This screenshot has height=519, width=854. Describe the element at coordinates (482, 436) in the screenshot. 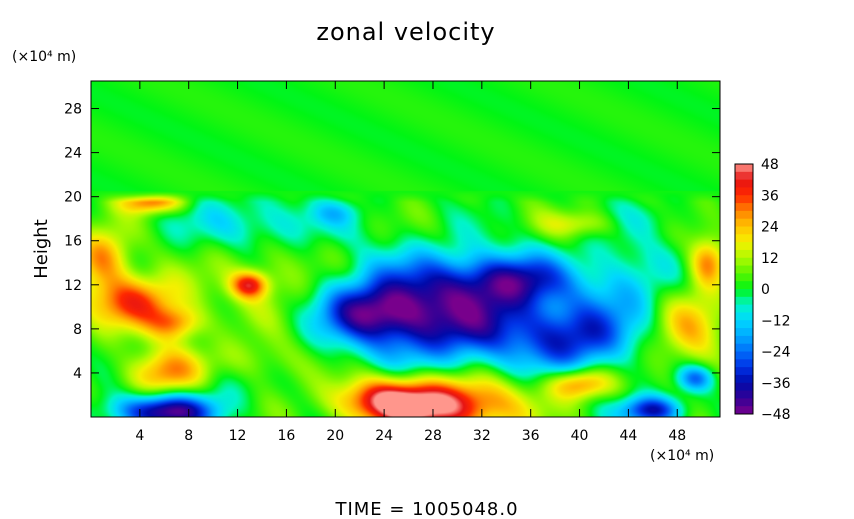

I see `x-tick-label: 32` at that location.